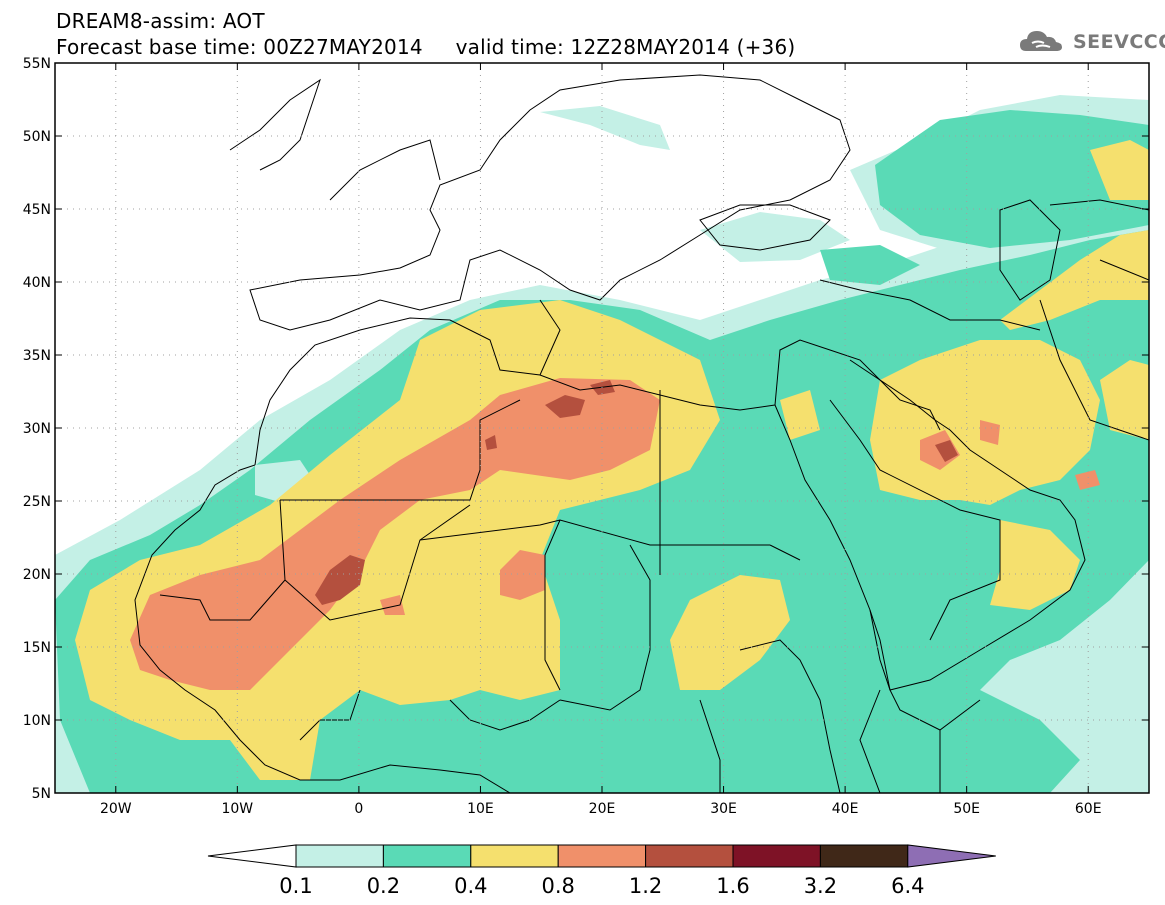  Describe the element at coordinates (37, 137) in the screenshot. I see `lat-tick-label: 50N` at that location.